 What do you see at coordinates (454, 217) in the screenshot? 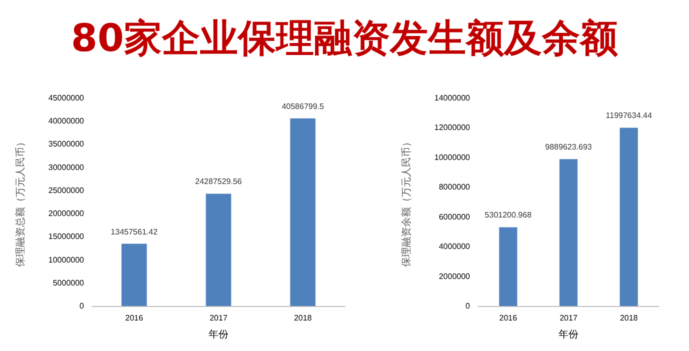
I see `y-tick-label: 6000000` at bounding box center [454, 217].